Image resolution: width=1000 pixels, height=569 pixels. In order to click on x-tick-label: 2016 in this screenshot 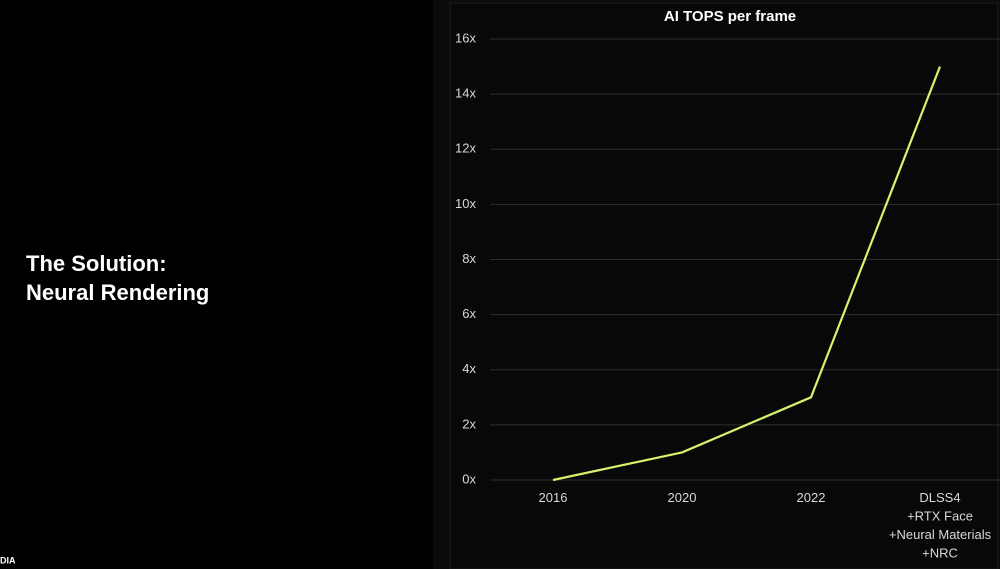, I will do `click(553, 497)`.